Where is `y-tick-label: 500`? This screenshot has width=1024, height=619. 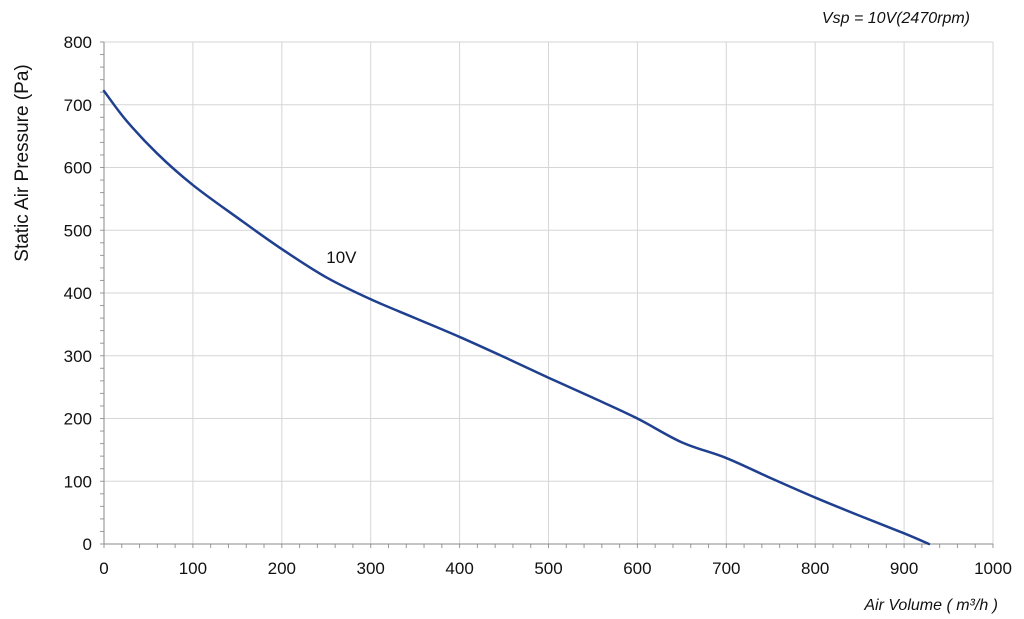 y-tick-label: 500 is located at coordinates (78, 230).